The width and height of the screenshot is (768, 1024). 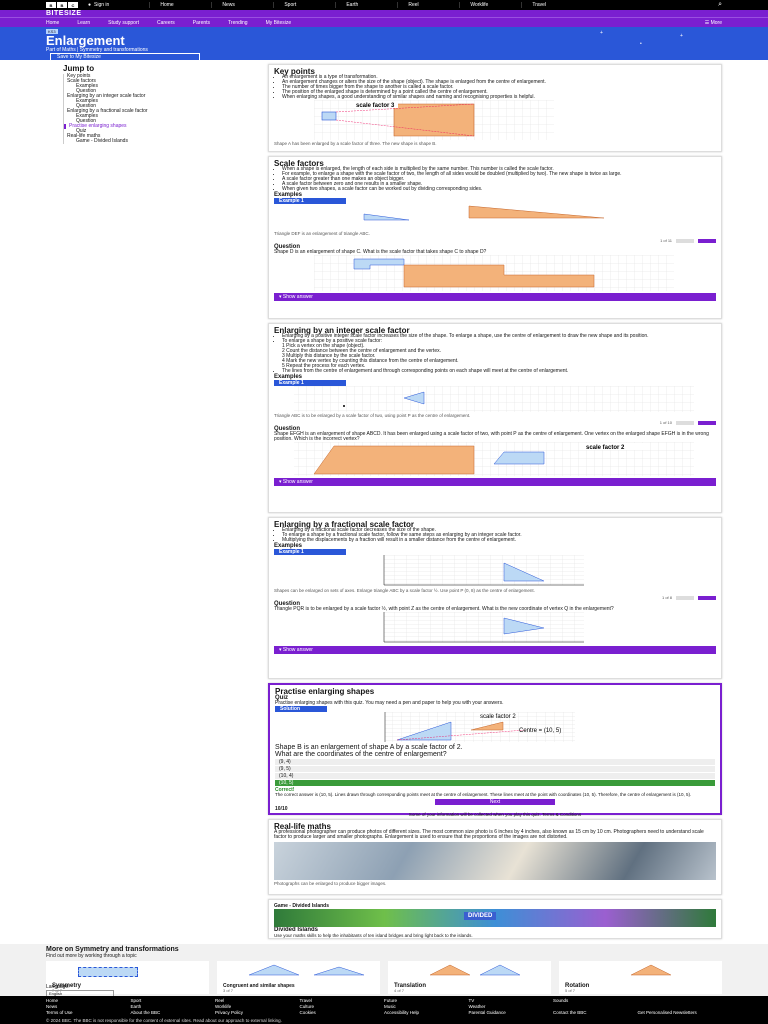 I want to click on topic-card-title: Symmetry, so click(x=67, y=986).